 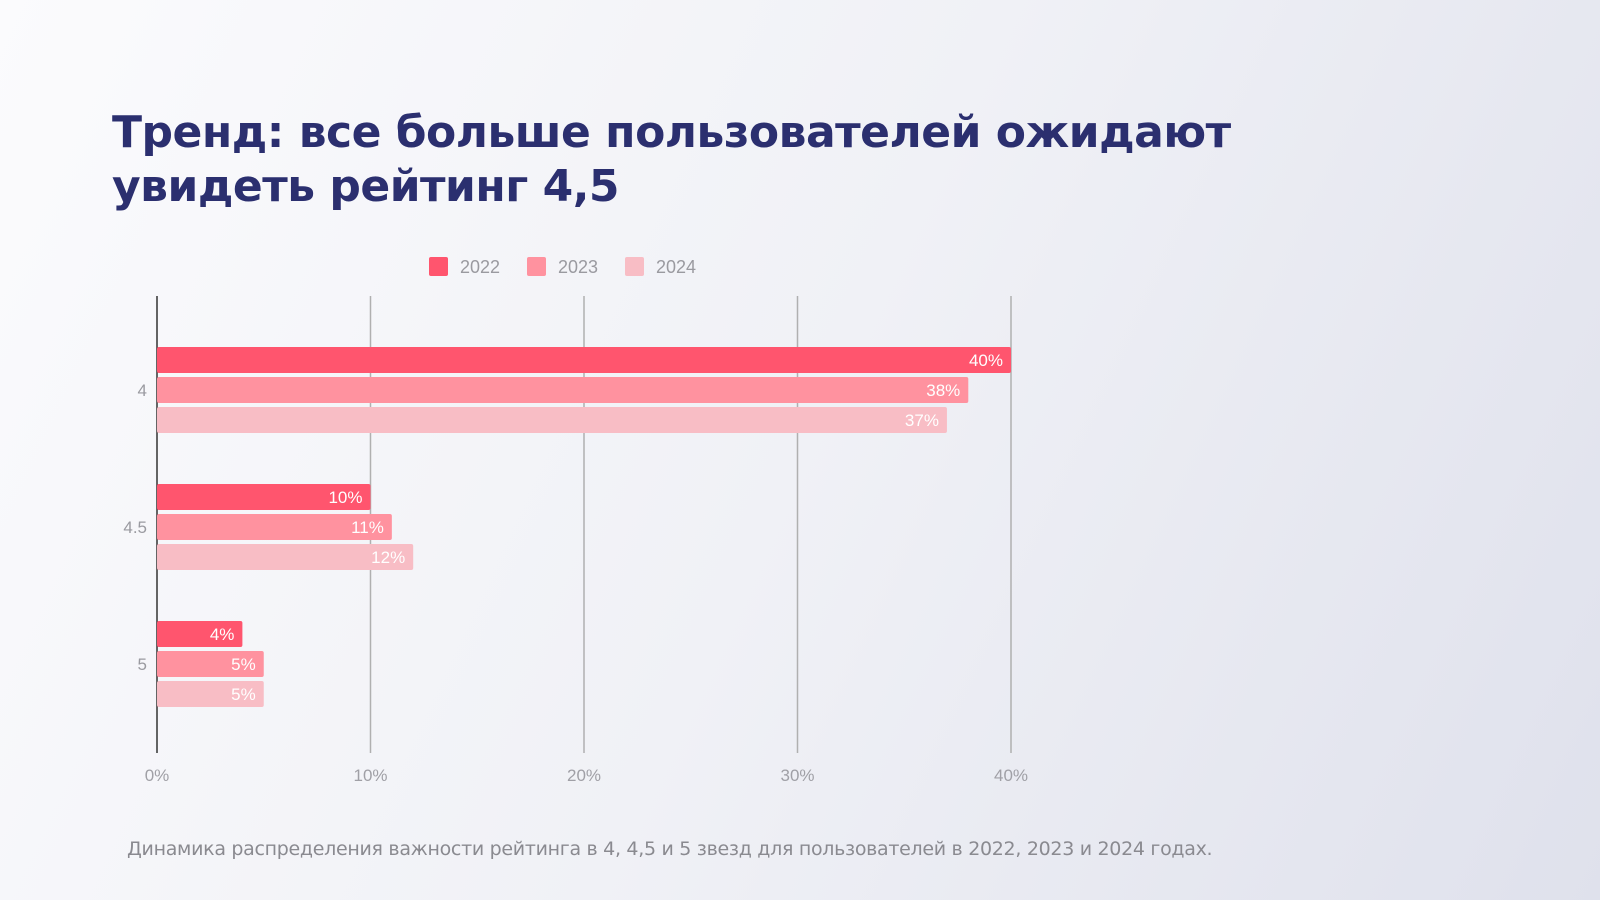 I want to click on title-line-2: увидеть рейтинг 4,5, so click(x=366, y=186).